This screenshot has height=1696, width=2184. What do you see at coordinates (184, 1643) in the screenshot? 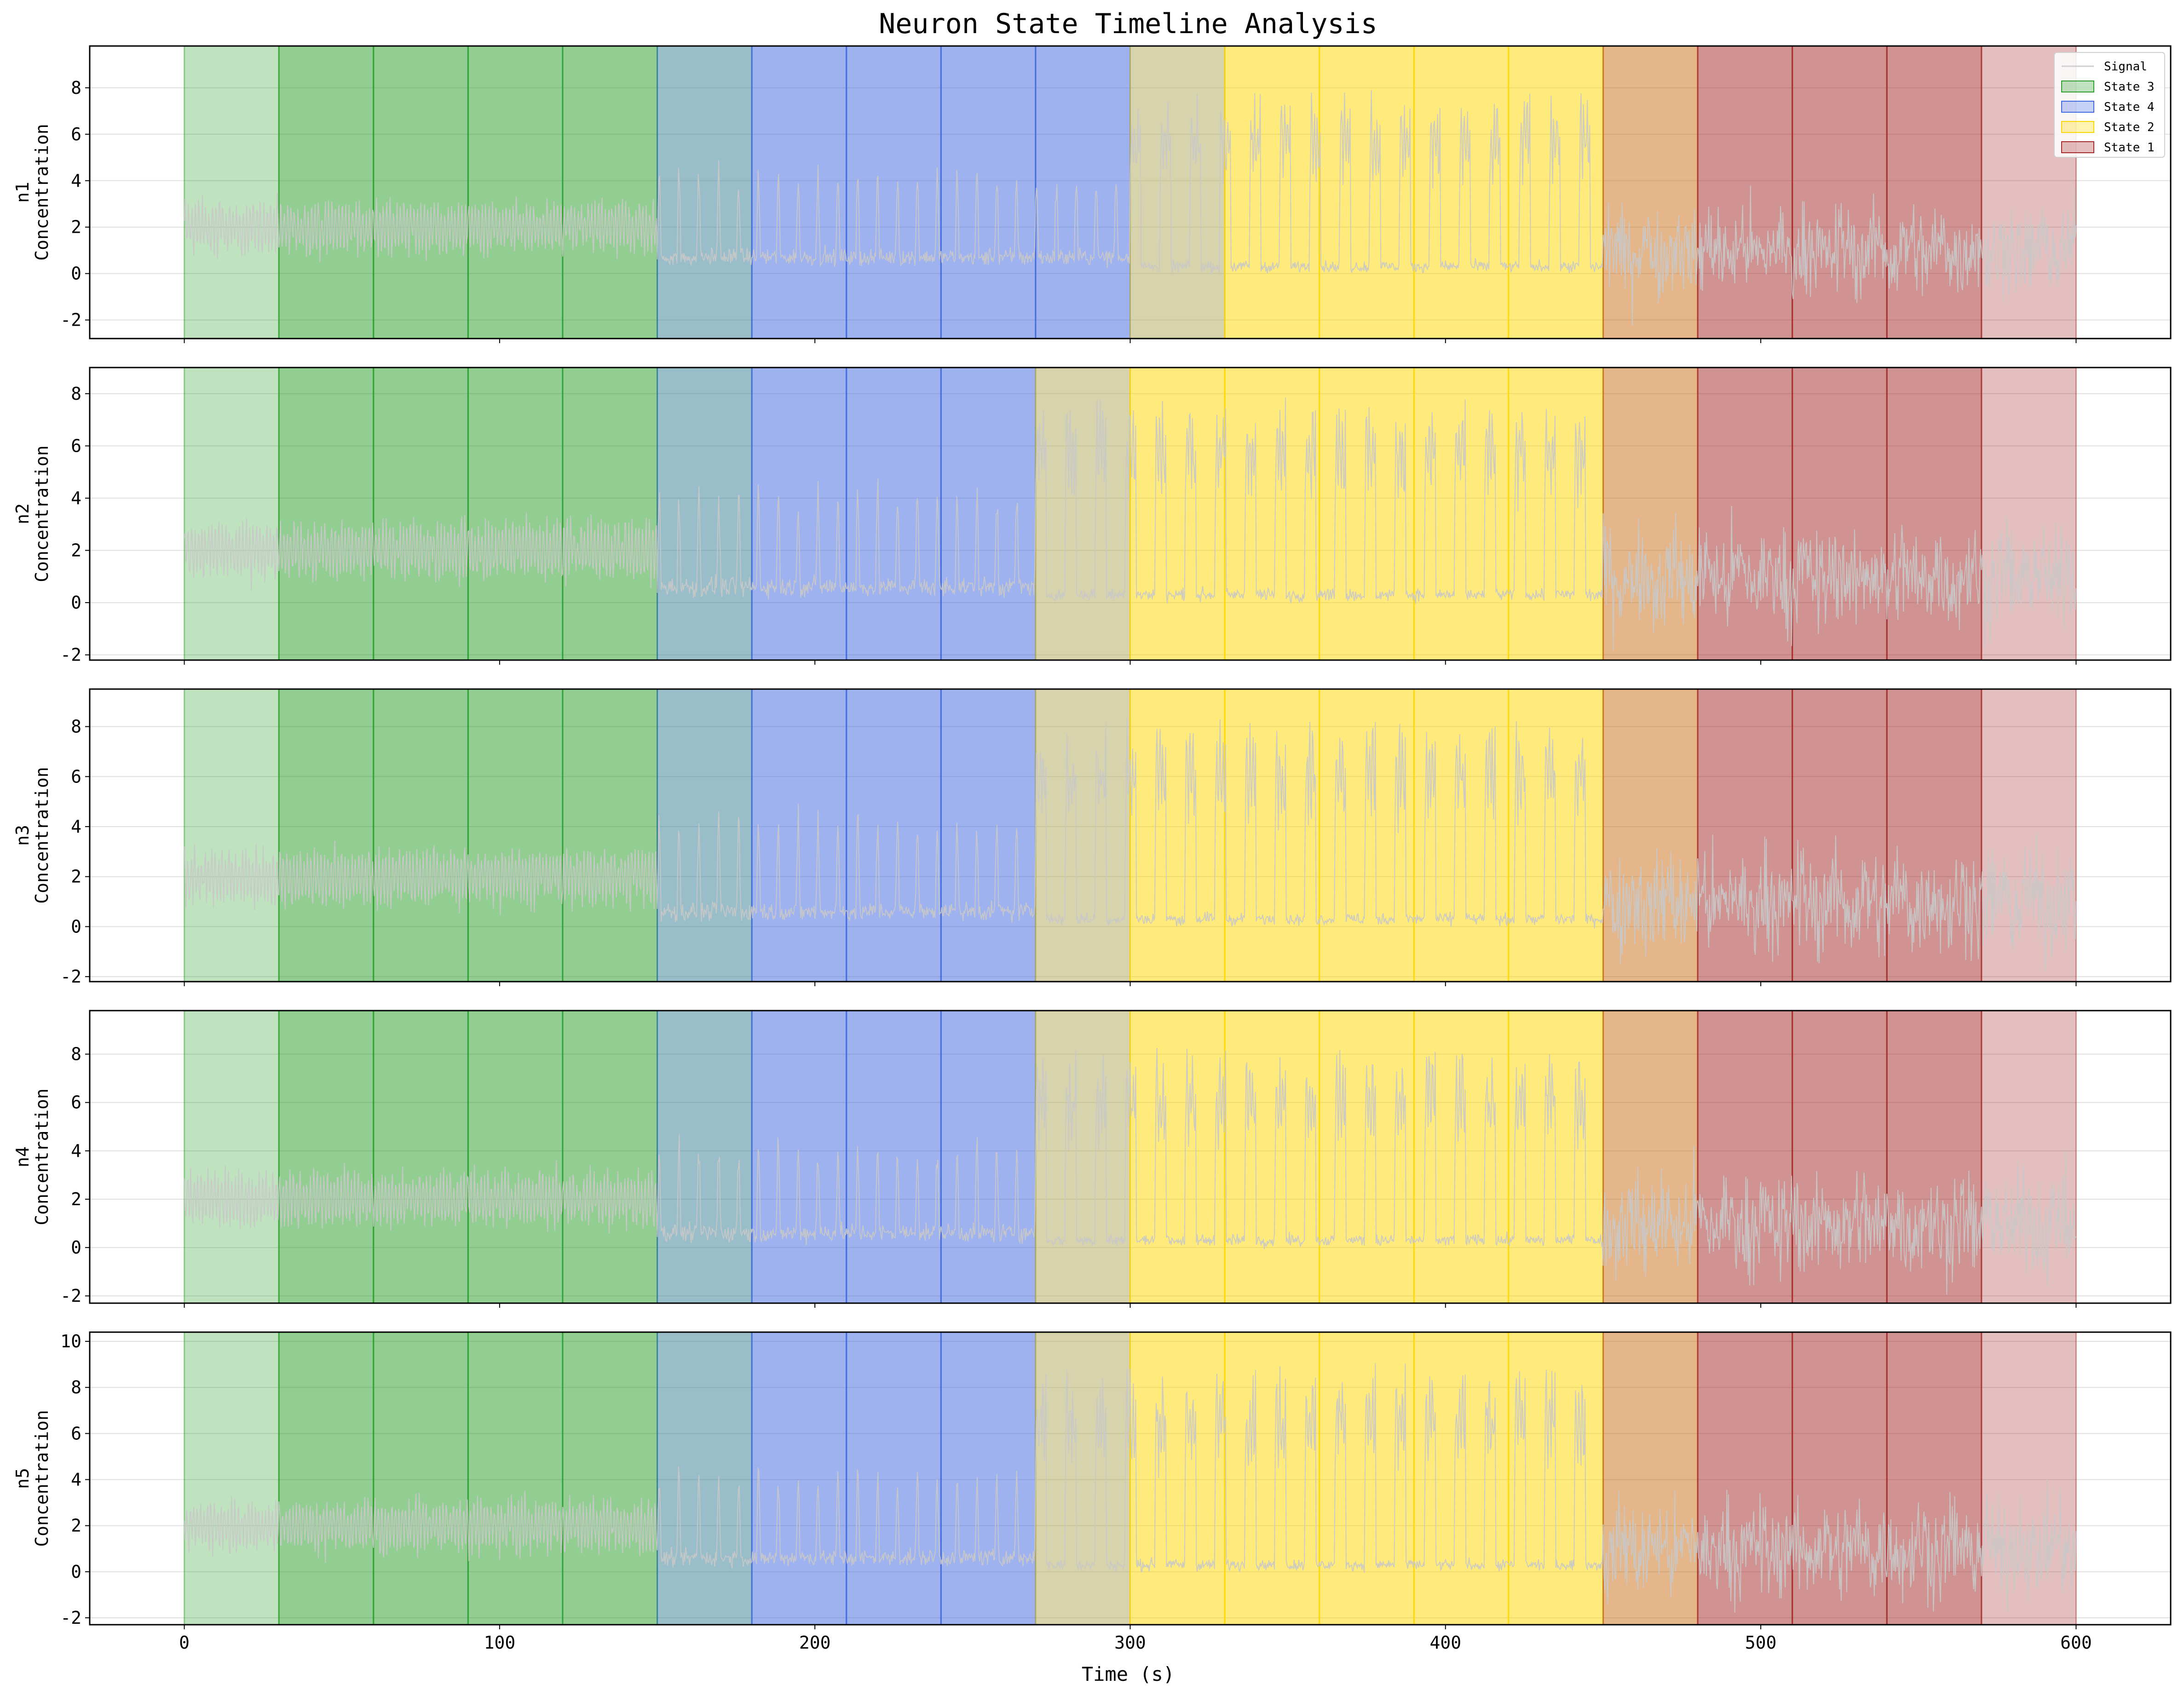
I see `x-tick-label: 0` at bounding box center [184, 1643].